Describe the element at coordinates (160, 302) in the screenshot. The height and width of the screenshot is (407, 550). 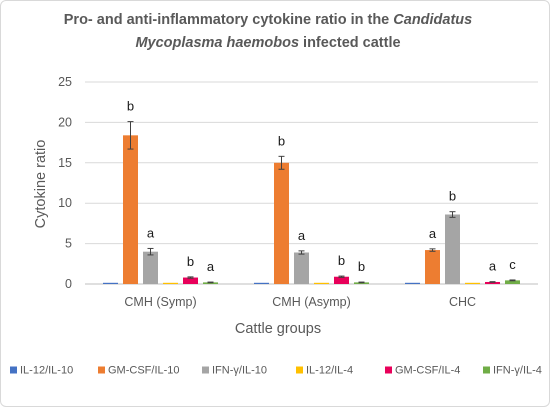
I see `category-label: CMH (Symp)` at that location.